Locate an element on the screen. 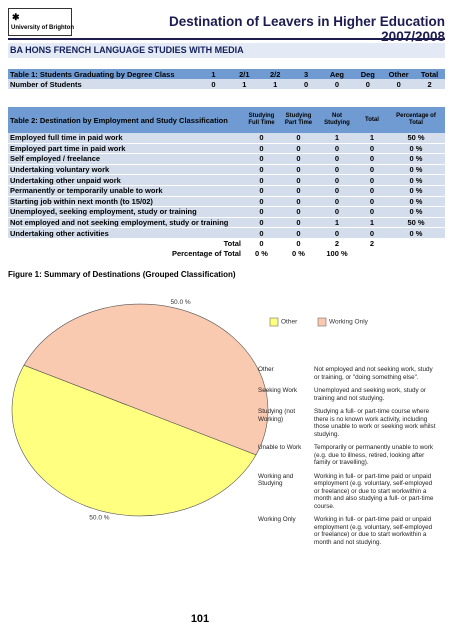 This screenshot has width=453, height=640. table-row: Undertaking other activities 0 0 0 0 0 % is located at coordinates (226, 233).